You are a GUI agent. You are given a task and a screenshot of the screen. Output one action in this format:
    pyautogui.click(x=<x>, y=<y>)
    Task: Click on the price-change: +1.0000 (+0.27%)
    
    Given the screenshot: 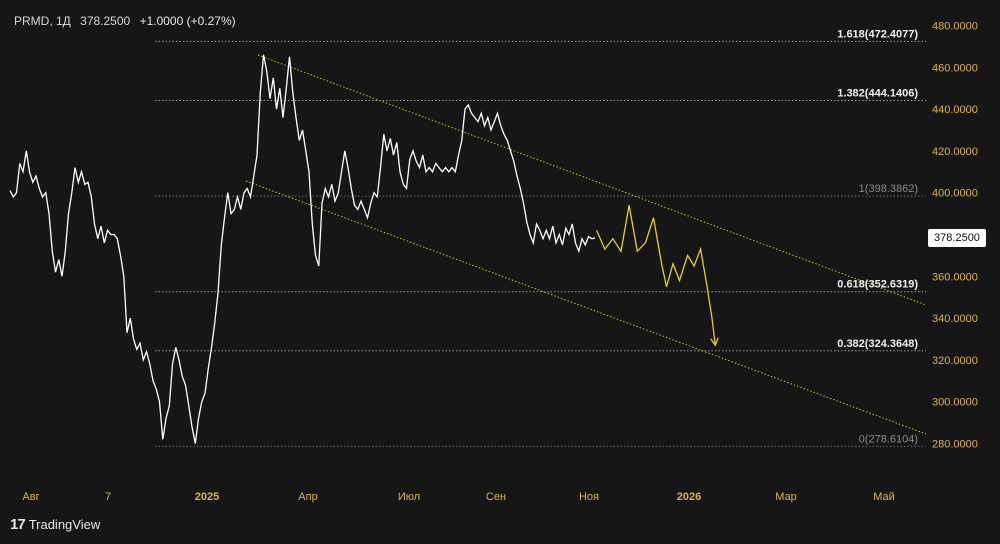 What is the action you would take?
    pyautogui.click(x=187, y=21)
    